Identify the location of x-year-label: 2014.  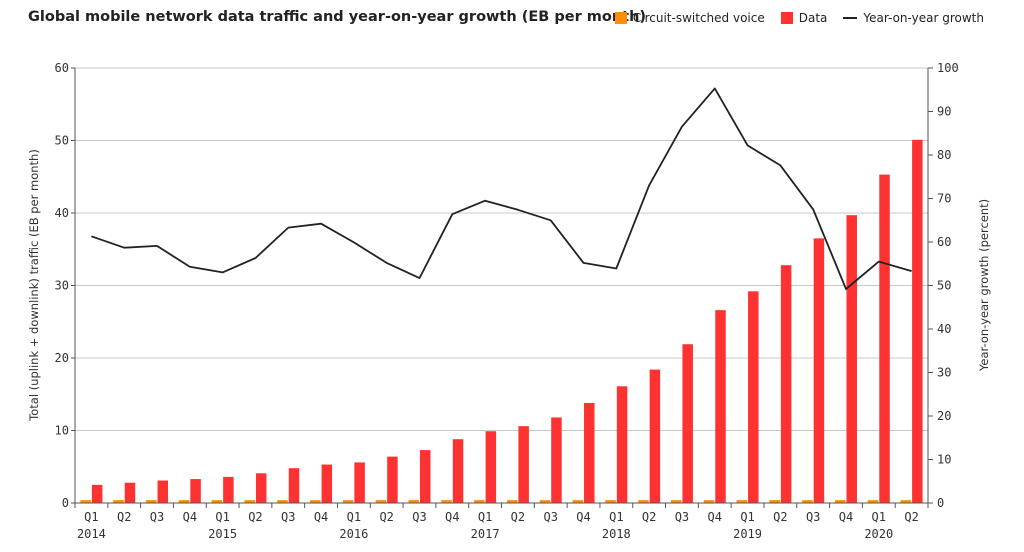
(91, 534).